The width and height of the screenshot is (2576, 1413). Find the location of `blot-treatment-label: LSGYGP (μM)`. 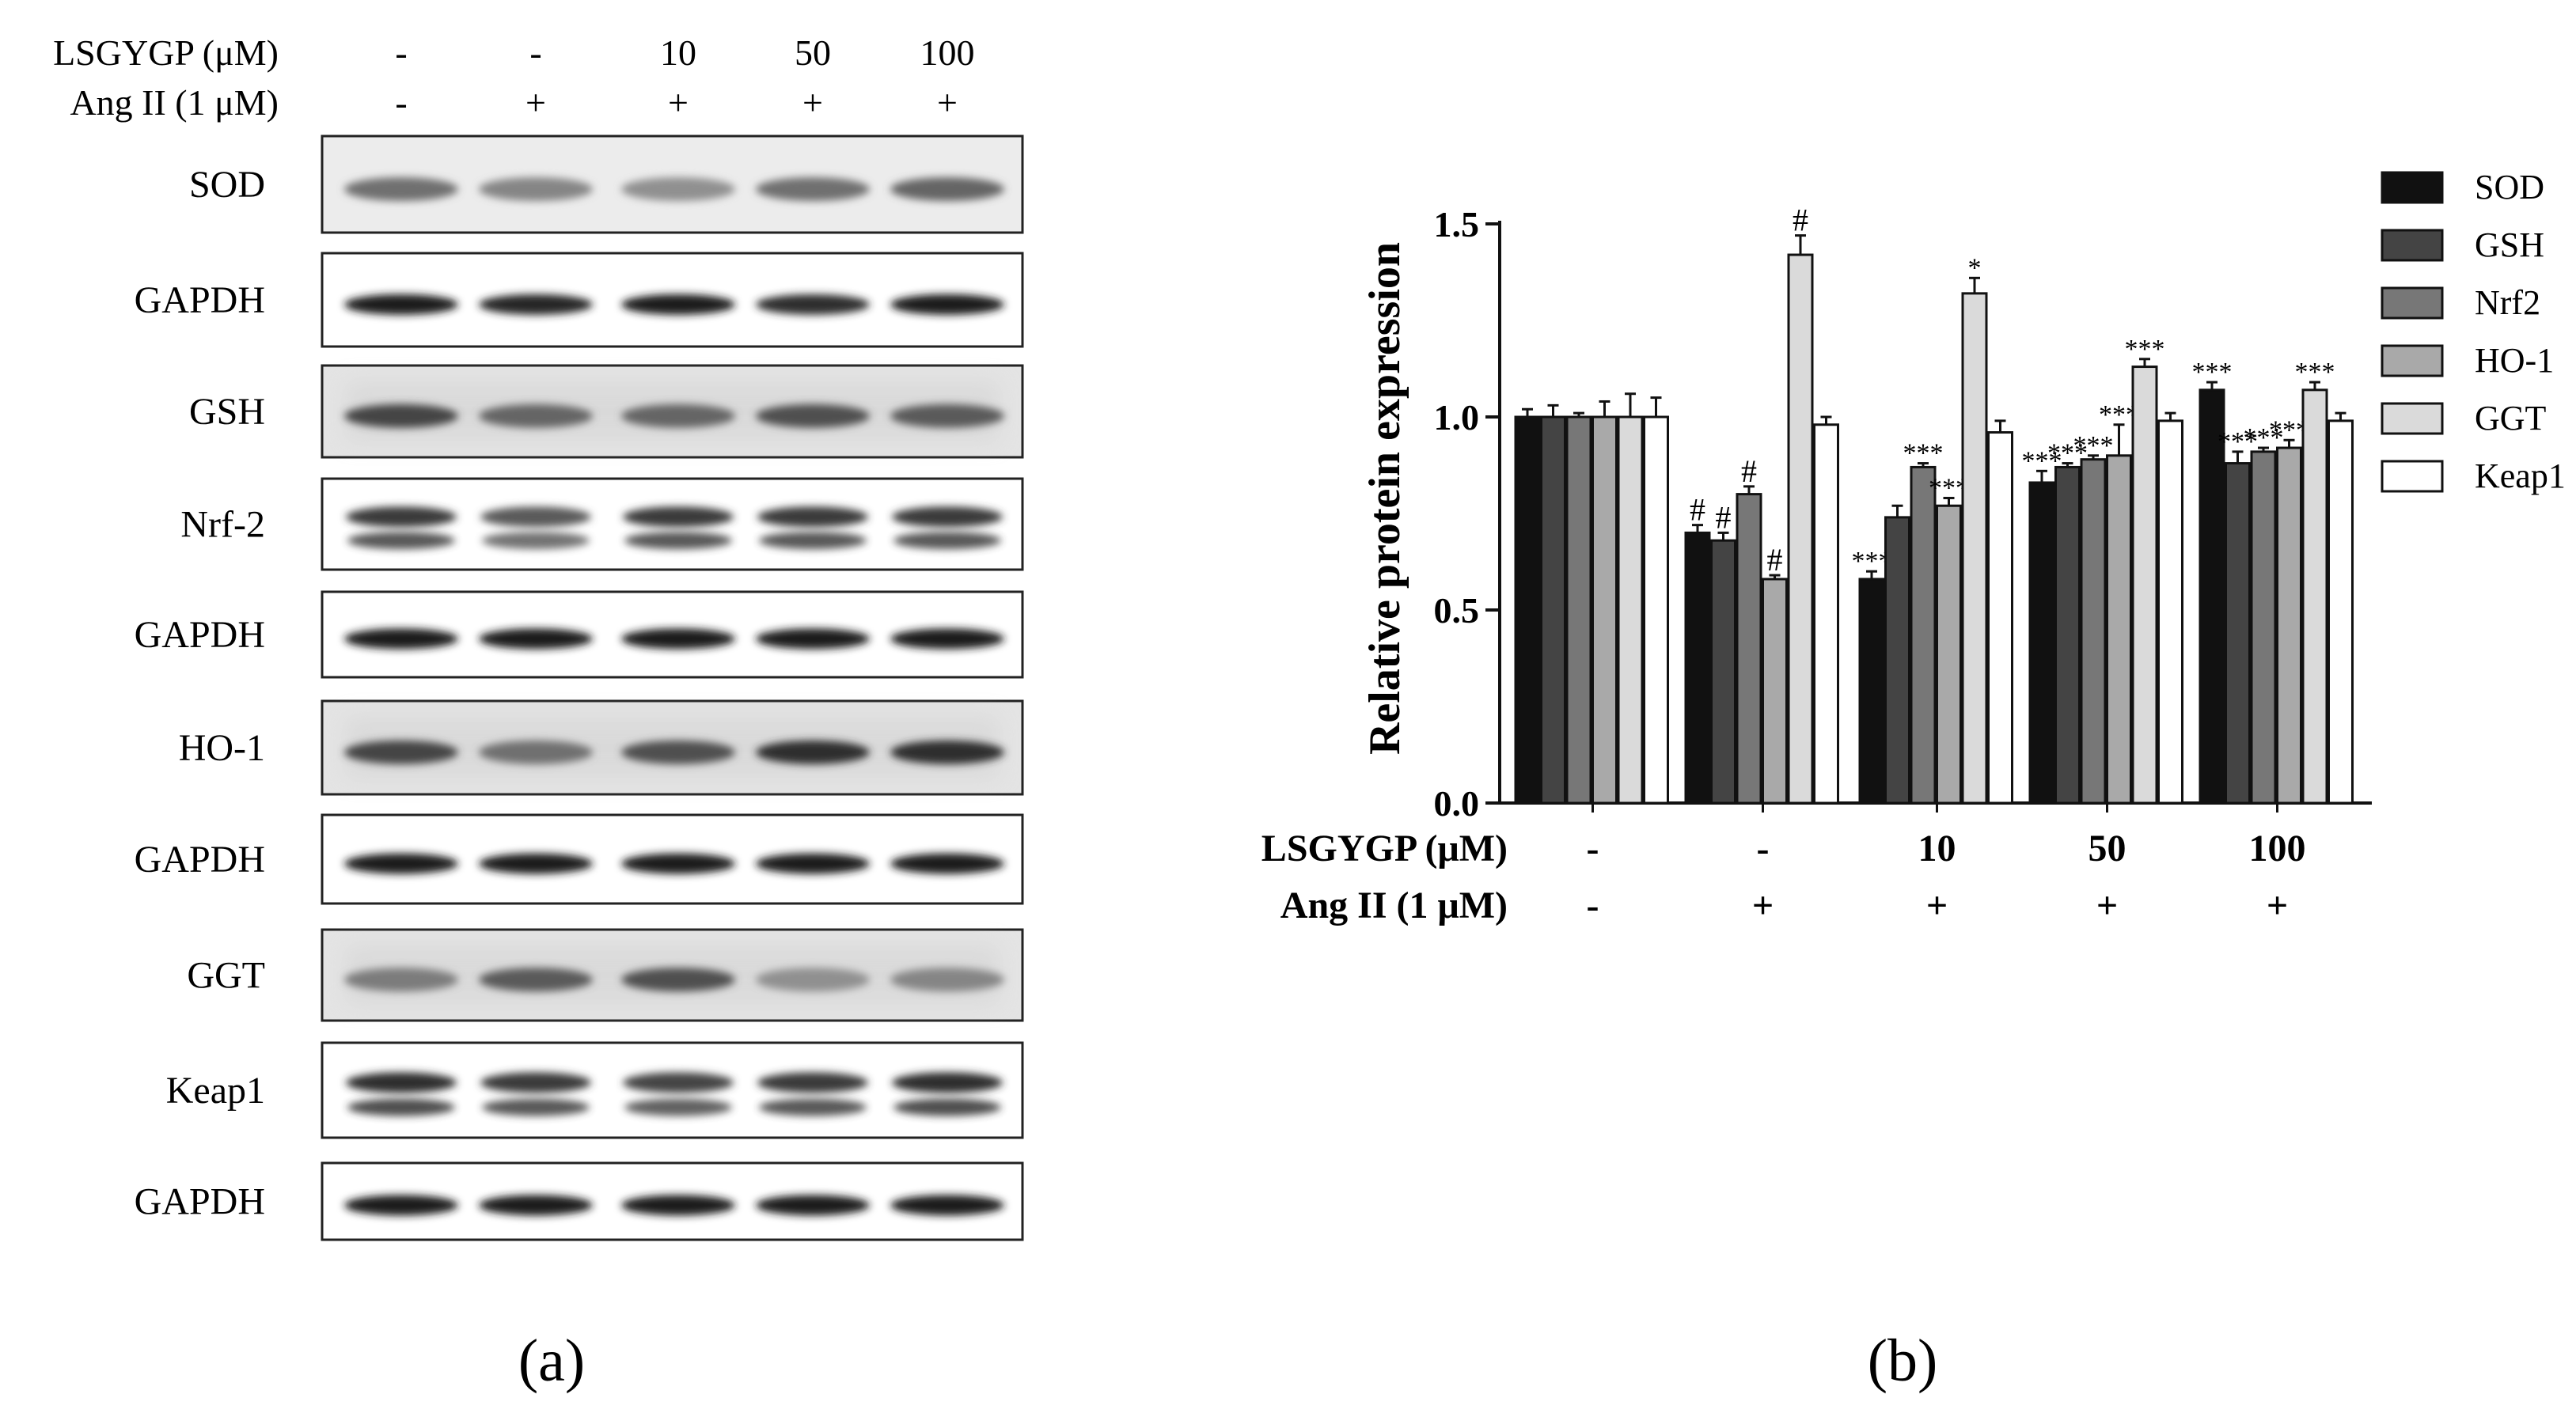

blot-treatment-label: LSGYGP (μM) is located at coordinates (166, 52).